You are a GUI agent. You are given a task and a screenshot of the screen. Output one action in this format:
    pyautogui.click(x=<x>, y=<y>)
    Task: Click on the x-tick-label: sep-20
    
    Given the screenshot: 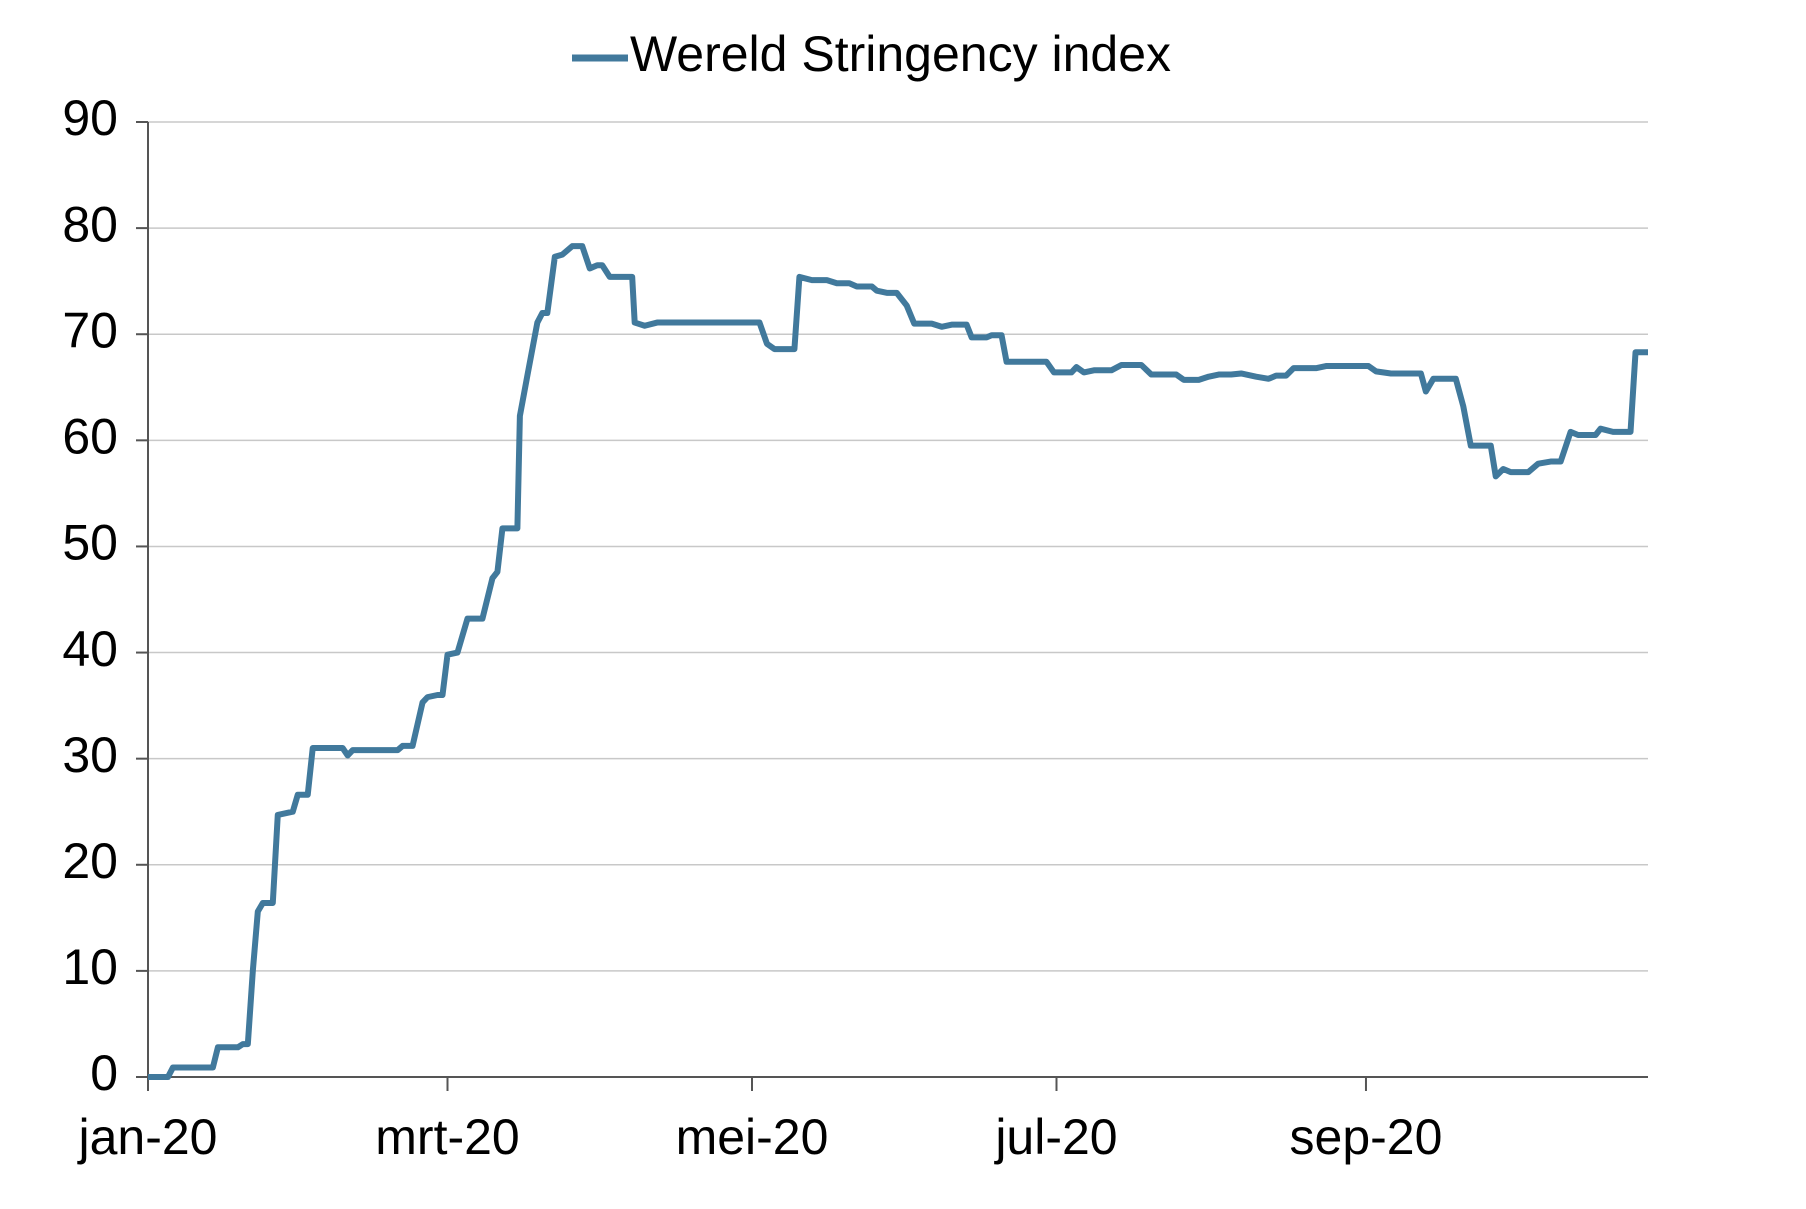 What is the action you would take?
    pyautogui.click(x=1366, y=1137)
    